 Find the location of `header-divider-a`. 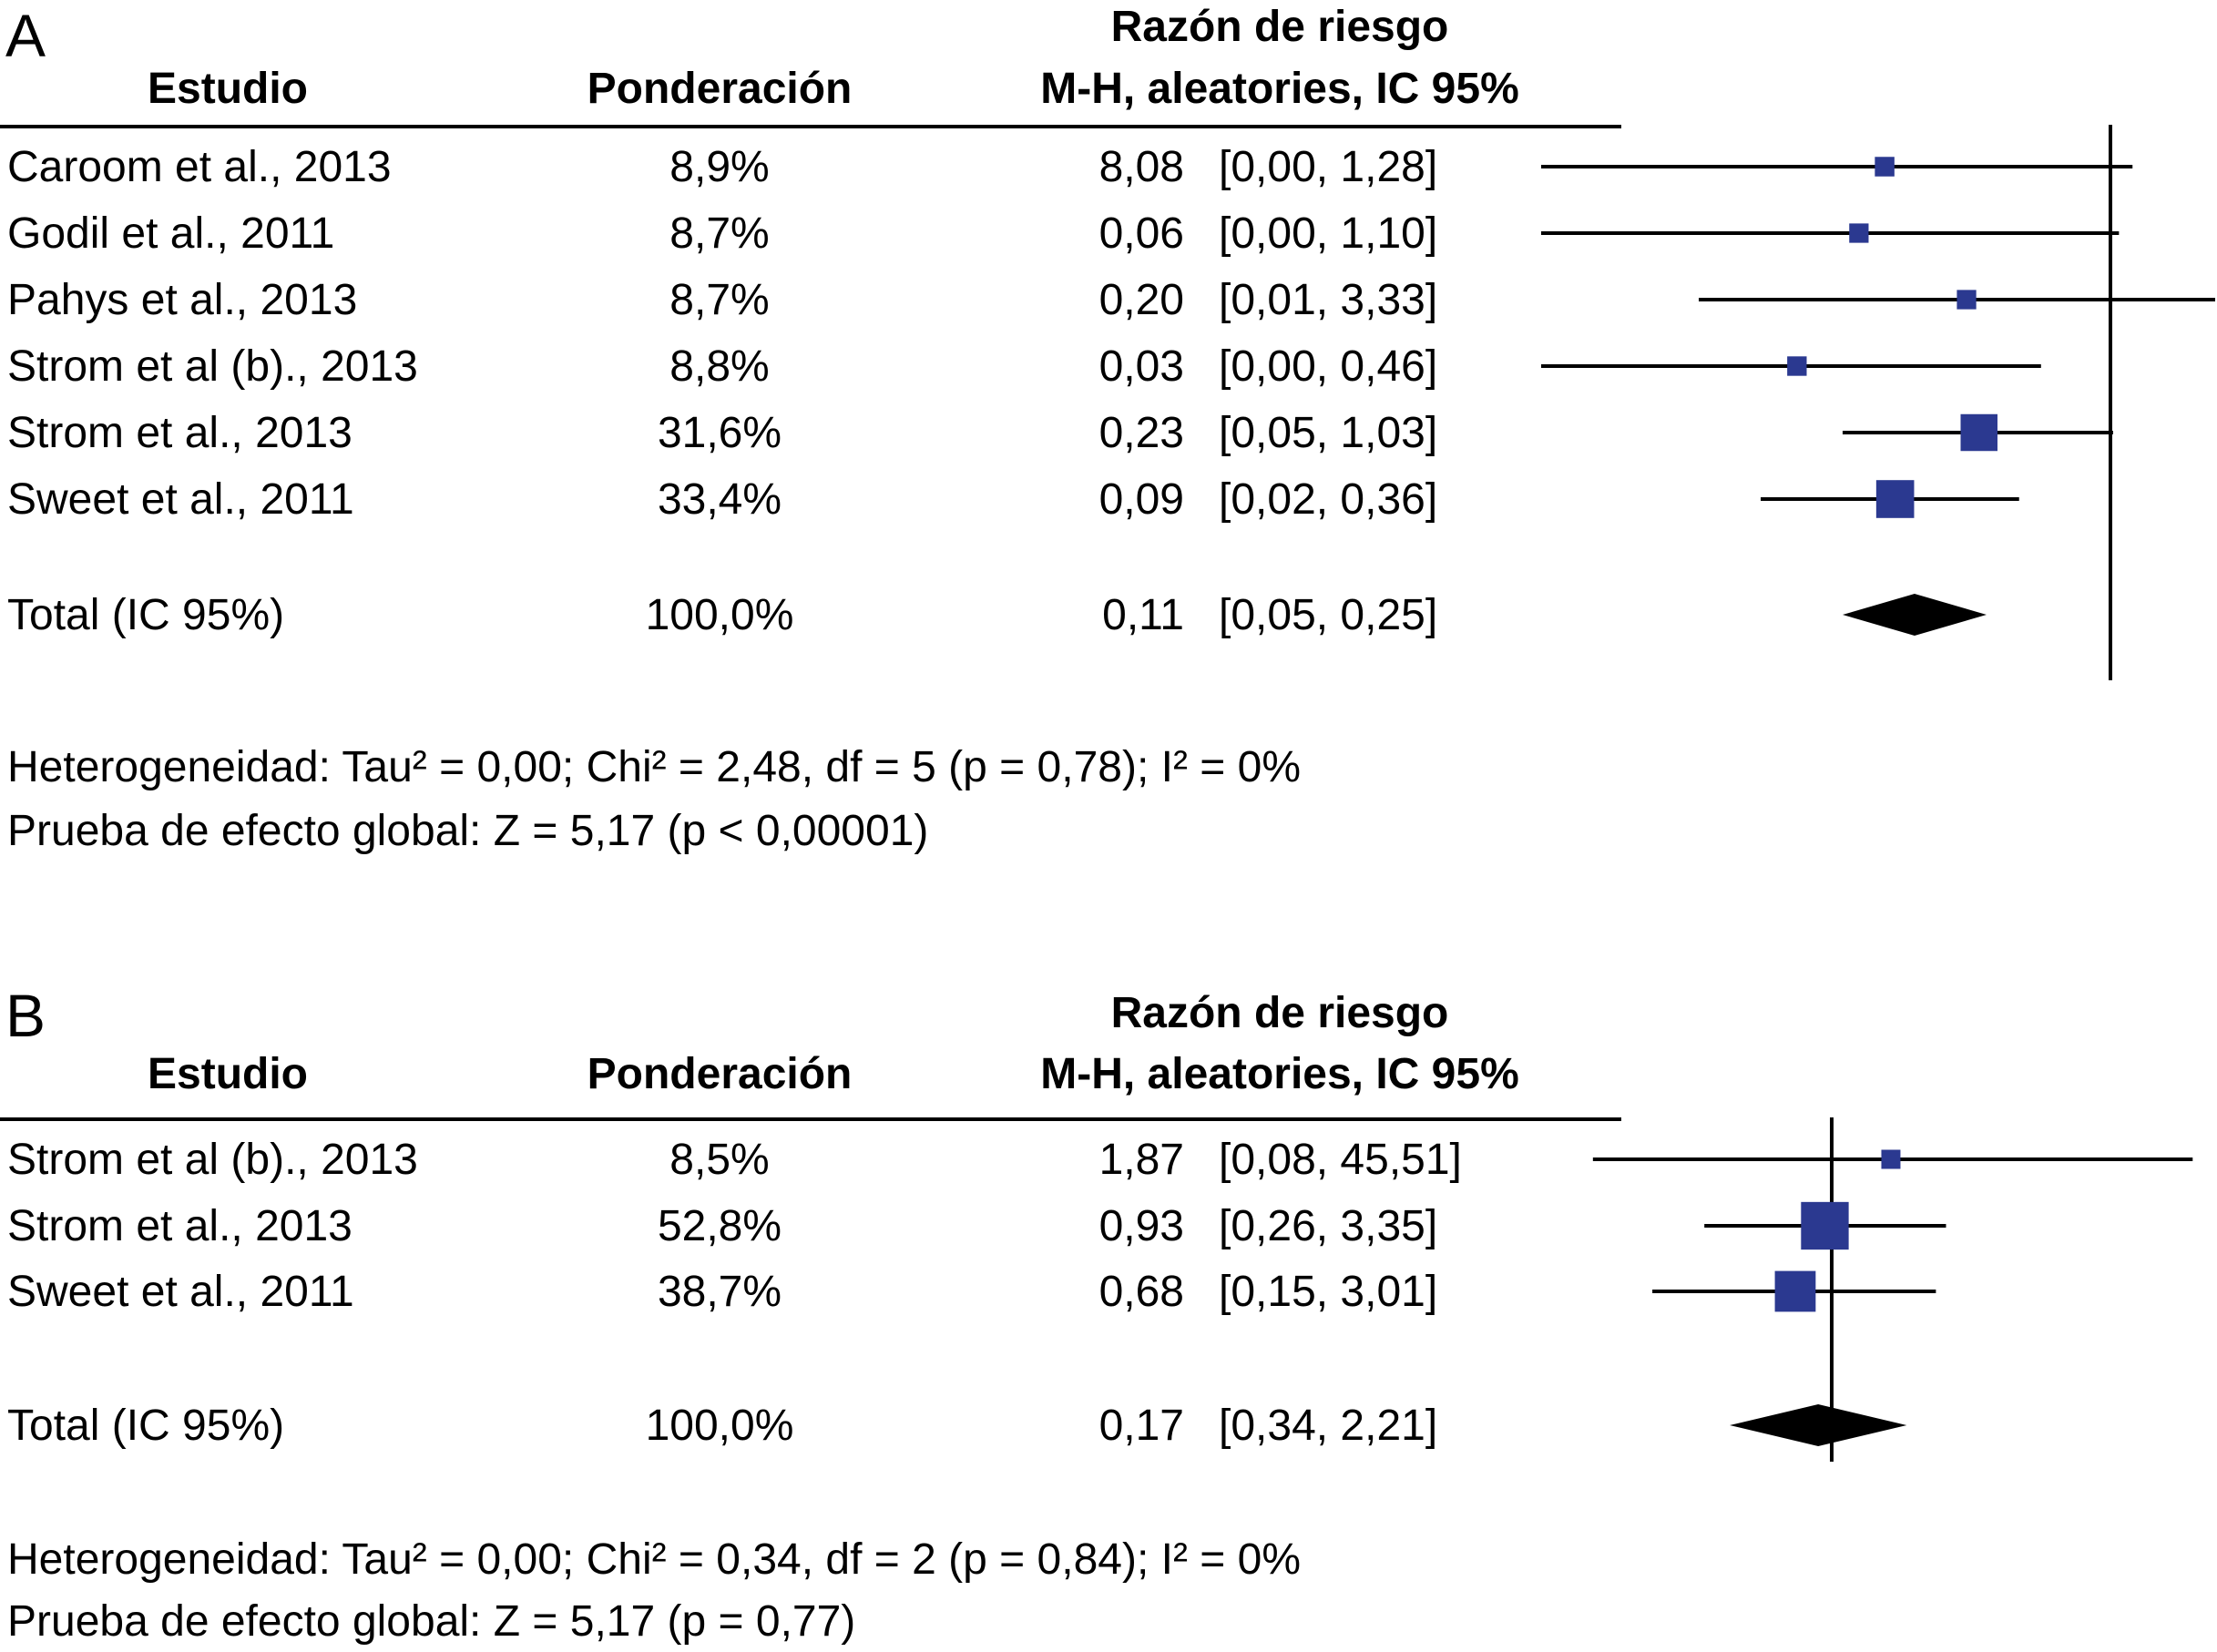

header-divider-a is located at coordinates (810, 127).